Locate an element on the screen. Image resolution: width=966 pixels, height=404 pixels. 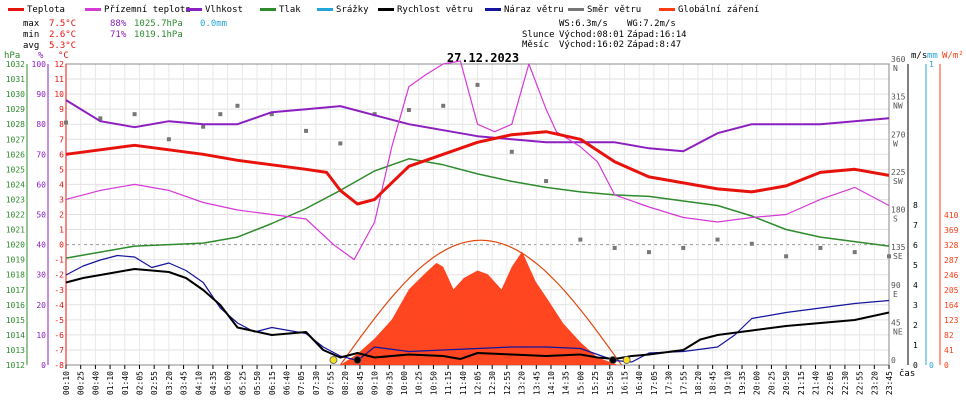
unit-degc: °C is located at coordinates (63, 56).